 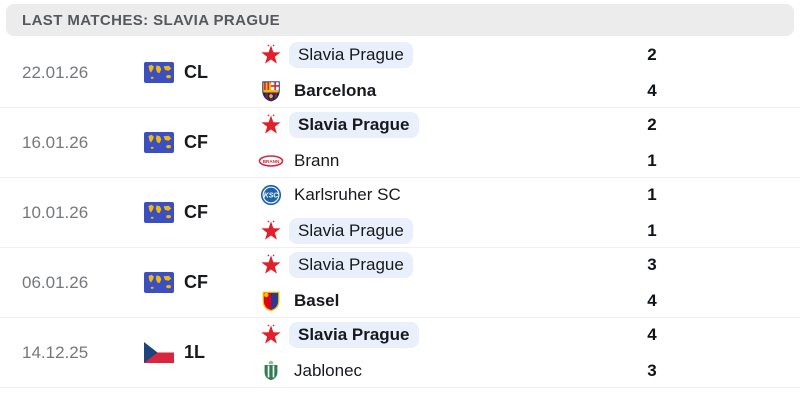 I want to click on team-row-away: Brann 1, so click(x=529, y=161).